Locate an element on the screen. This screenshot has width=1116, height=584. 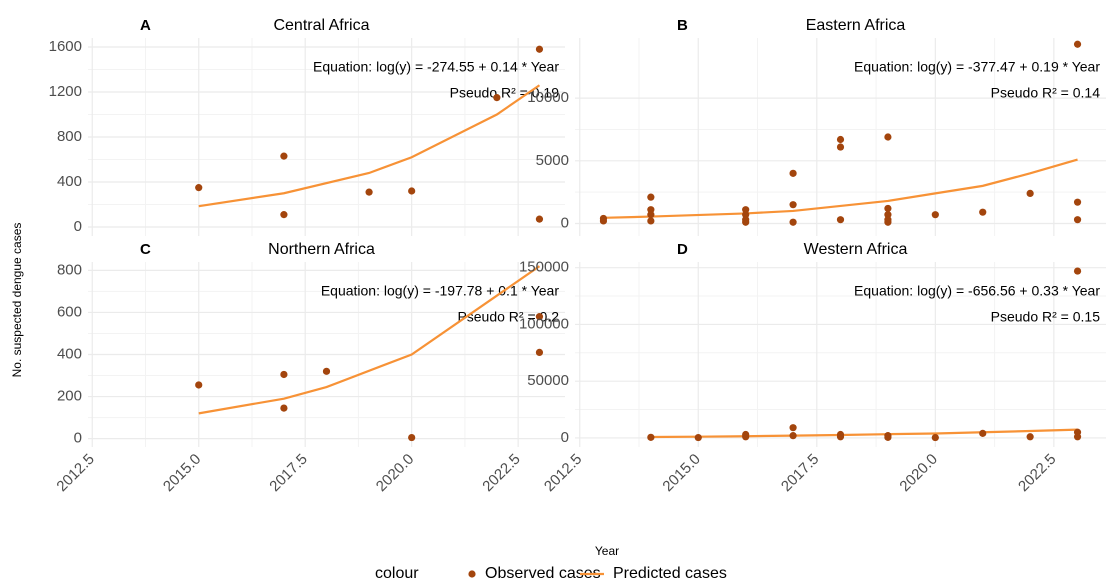
panel-title: Northern Africa is located at coordinates (321, 249).